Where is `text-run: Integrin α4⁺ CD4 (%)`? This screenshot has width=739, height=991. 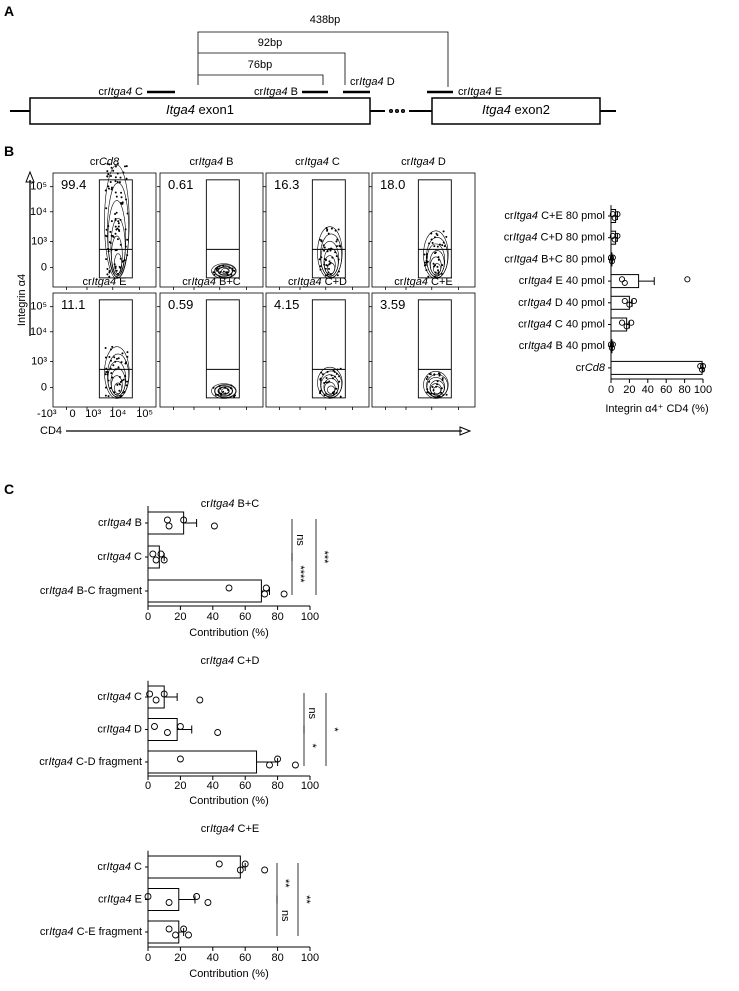
text-run: Integrin α4⁺ CD4 (%) is located at coordinates (656, 409).